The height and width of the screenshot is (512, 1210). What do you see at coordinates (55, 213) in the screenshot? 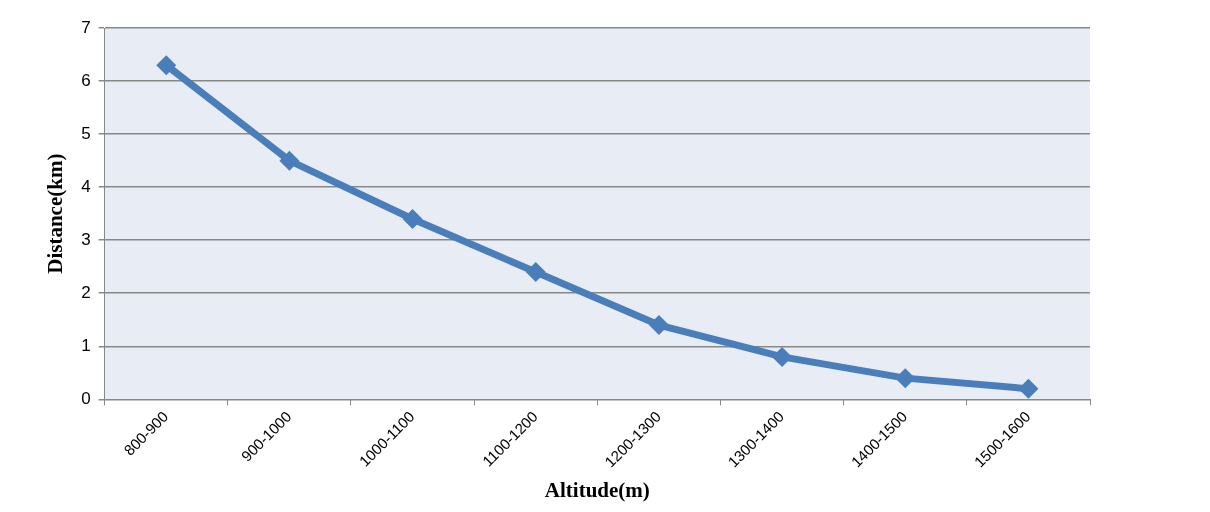
I see `y-axis-title: Distance(km)` at bounding box center [55, 213].